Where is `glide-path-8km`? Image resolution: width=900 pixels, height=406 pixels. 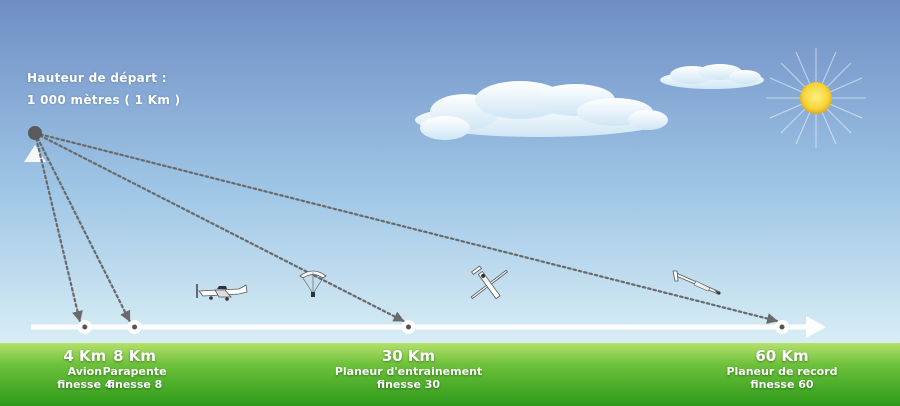 glide-path-8km is located at coordinates (82, 227).